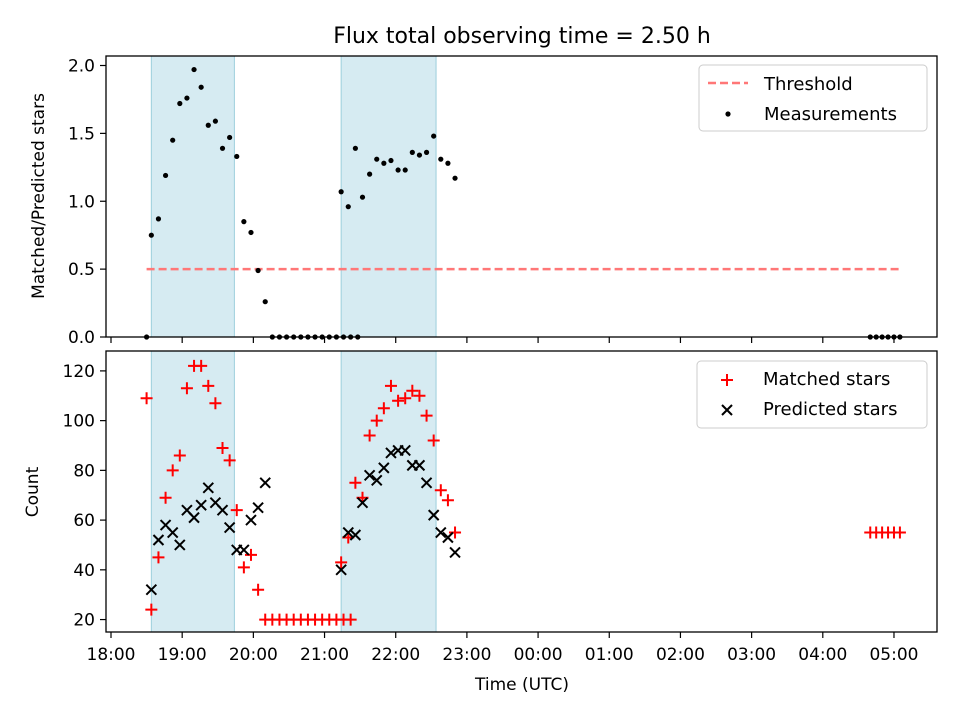 The height and width of the screenshot is (720, 960). Describe the element at coordinates (84, 571) in the screenshot. I see `bottom-y-tick-label: 40` at that location.